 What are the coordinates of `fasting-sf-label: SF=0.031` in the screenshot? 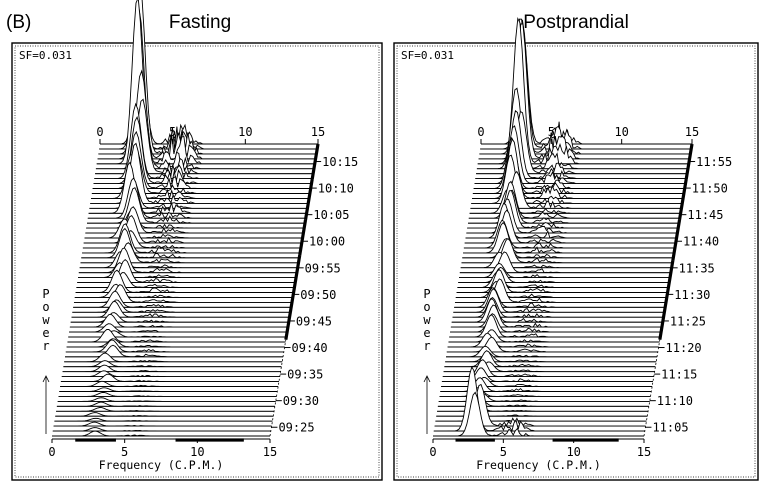 It's located at (45, 55).